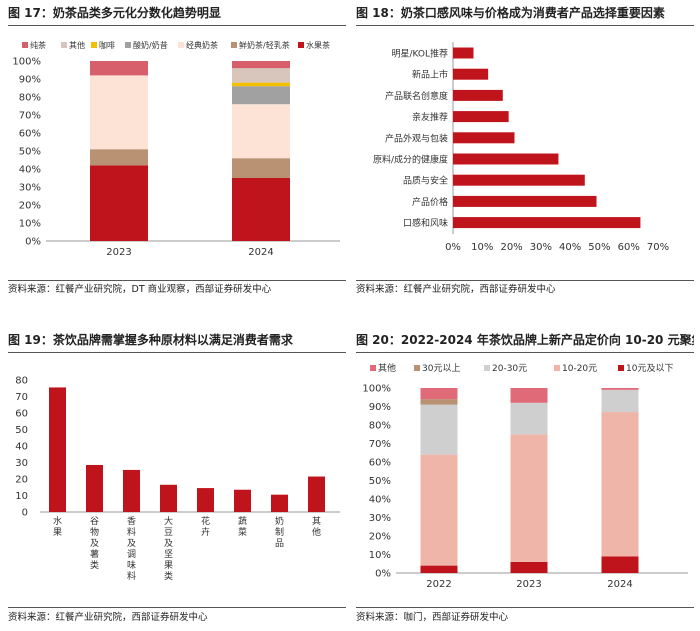 Image resolution: width=700 pixels, height=631 pixels. I want to click on figure-19-top-rule, so click(177, 352).